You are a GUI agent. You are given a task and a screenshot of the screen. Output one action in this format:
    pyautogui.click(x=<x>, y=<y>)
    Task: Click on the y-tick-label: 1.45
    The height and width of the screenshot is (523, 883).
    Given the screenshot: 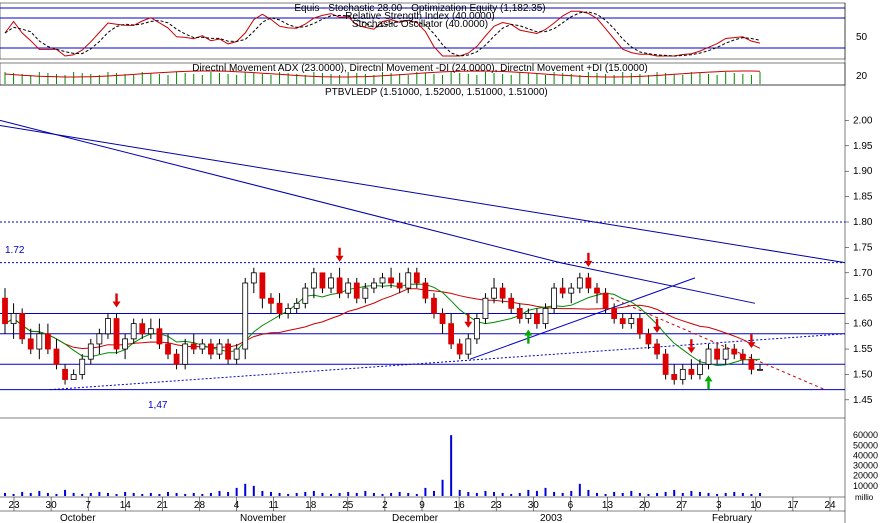 What is the action you would take?
    pyautogui.click(x=863, y=400)
    